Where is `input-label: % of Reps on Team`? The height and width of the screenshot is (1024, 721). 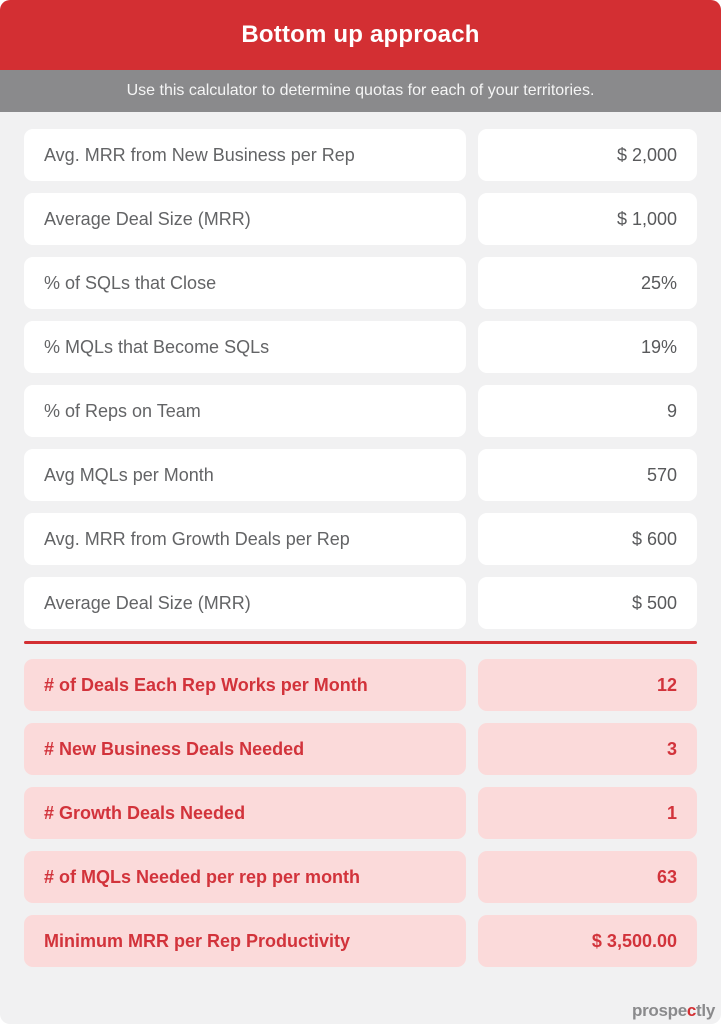
input-label: % of Reps on Team is located at coordinates (245, 411).